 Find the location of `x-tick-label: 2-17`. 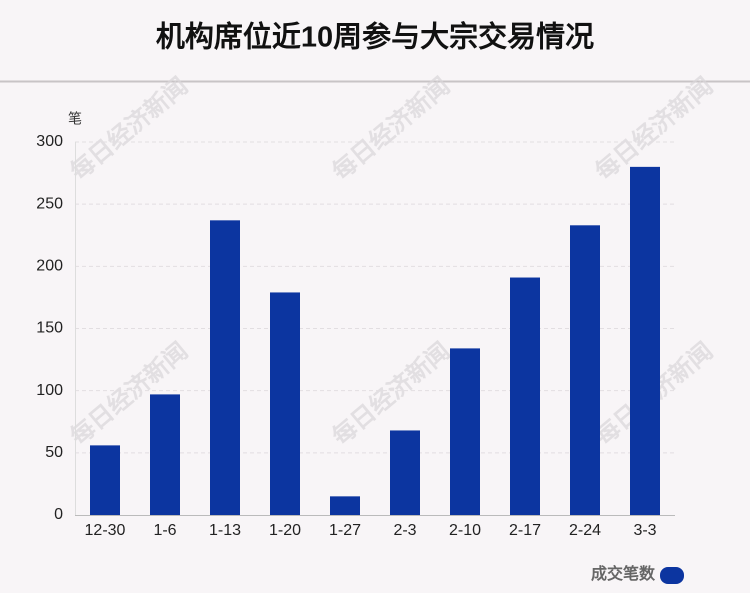

x-tick-label: 2-17 is located at coordinates (525, 530).